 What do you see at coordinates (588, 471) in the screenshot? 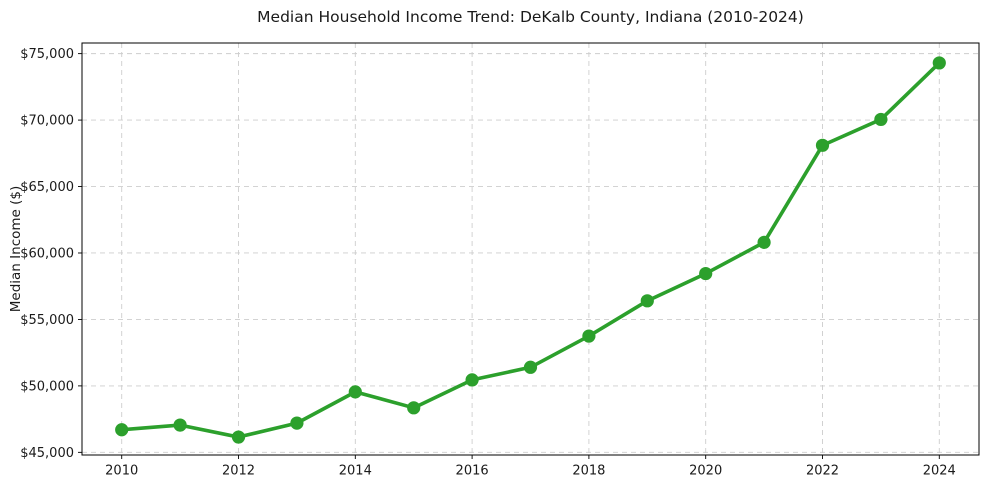
I see `x-tick-label: 2018` at bounding box center [588, 471].